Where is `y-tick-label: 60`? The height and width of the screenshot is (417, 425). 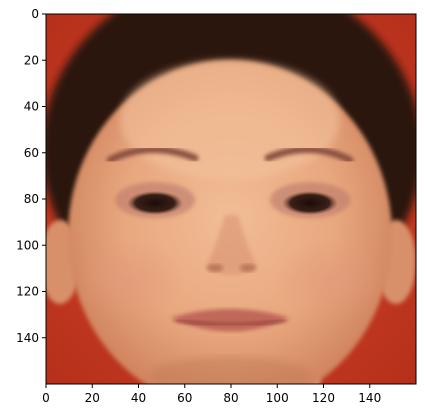
y-tick-label: 60 is located at coordinates (31, 153).